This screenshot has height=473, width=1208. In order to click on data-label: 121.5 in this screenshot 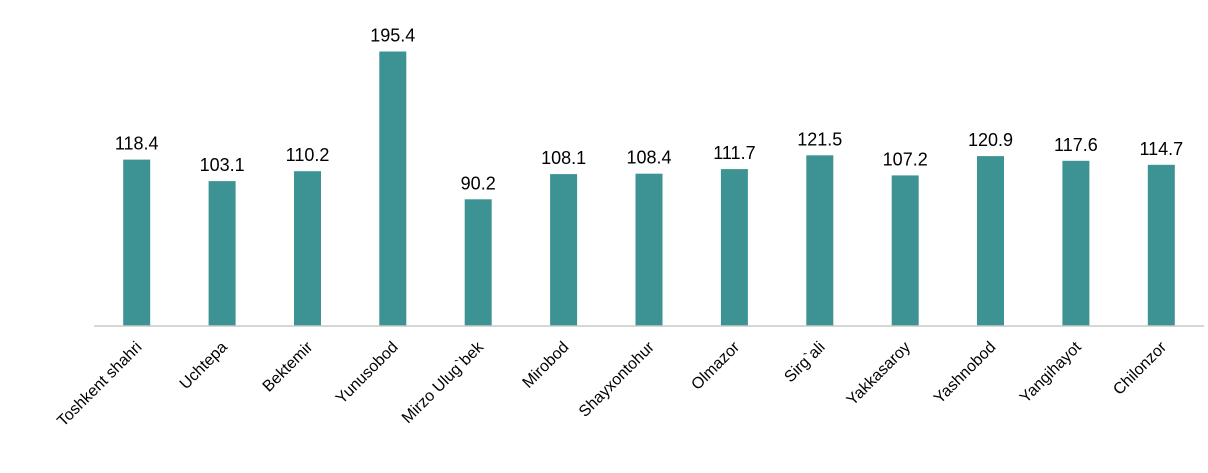, I will do `click(819, 139)`.